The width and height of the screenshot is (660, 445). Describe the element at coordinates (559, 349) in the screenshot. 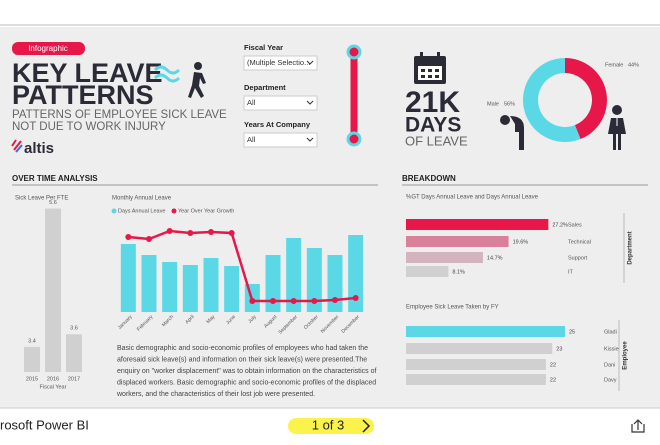

I see `value-label: 23` at that location.